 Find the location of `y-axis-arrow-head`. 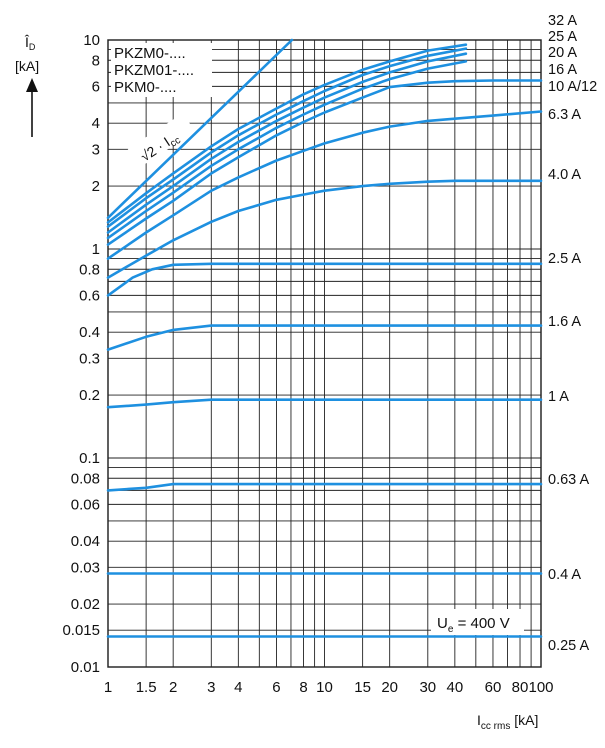

y-axis-arrow-head is located at coordinates (32, 85).